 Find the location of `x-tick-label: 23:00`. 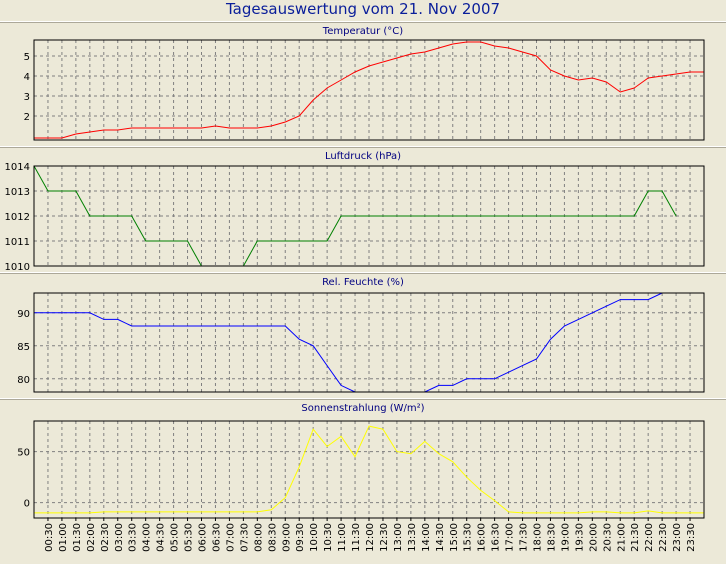

x-tick-label: 23:00 is located at coordinates (677, 537).